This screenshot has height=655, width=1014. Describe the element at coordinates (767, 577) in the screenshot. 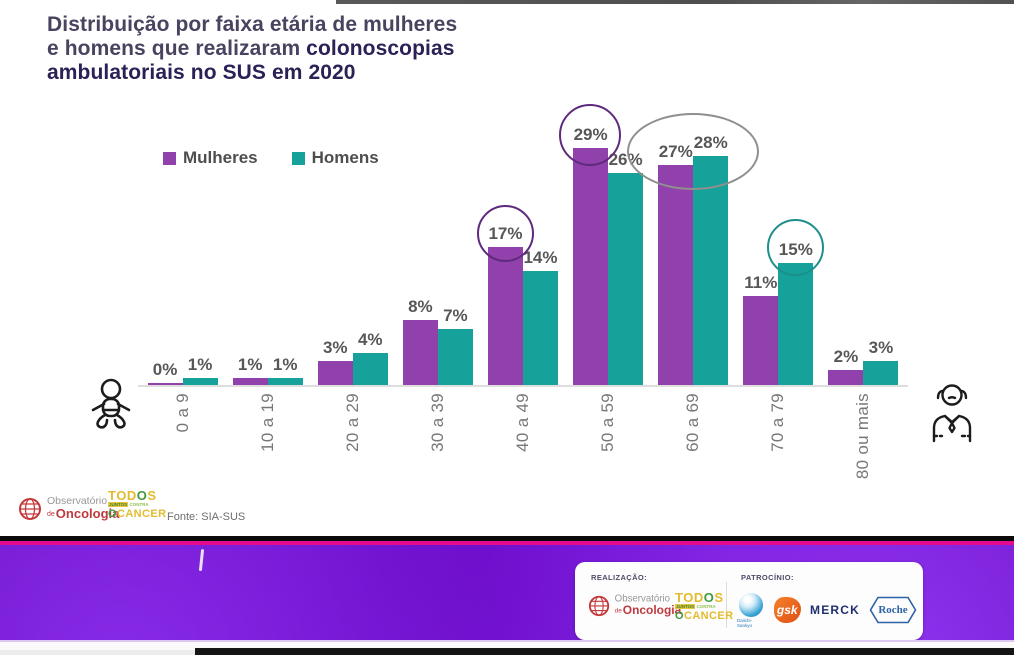

I see `patrocinio-label: PATROCÍNIO:` at that location.